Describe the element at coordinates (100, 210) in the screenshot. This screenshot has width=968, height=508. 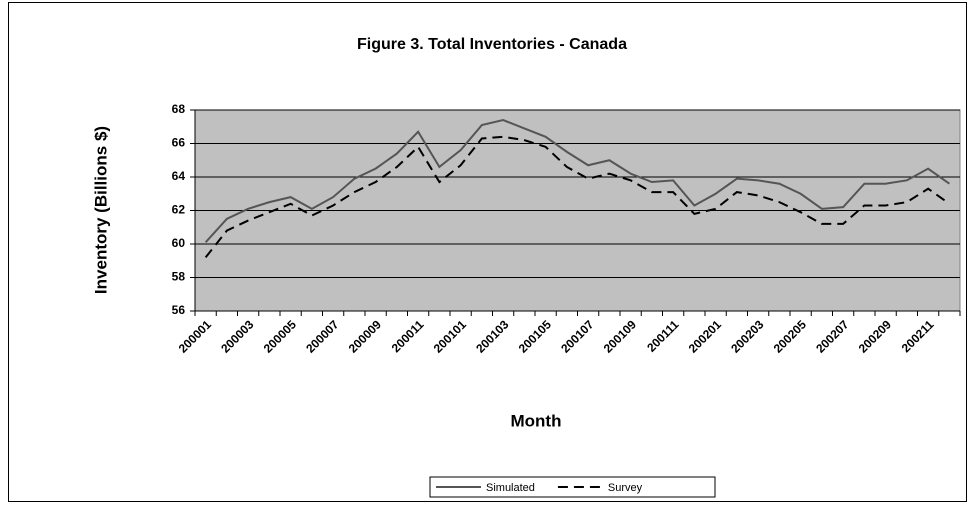
I see `y-axis-title: Inventory (Billions $)` at that location.